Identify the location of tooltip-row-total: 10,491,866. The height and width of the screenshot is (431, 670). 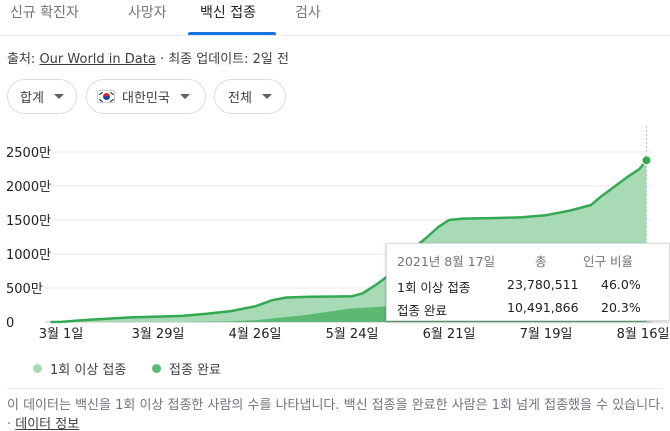
(543, 307).